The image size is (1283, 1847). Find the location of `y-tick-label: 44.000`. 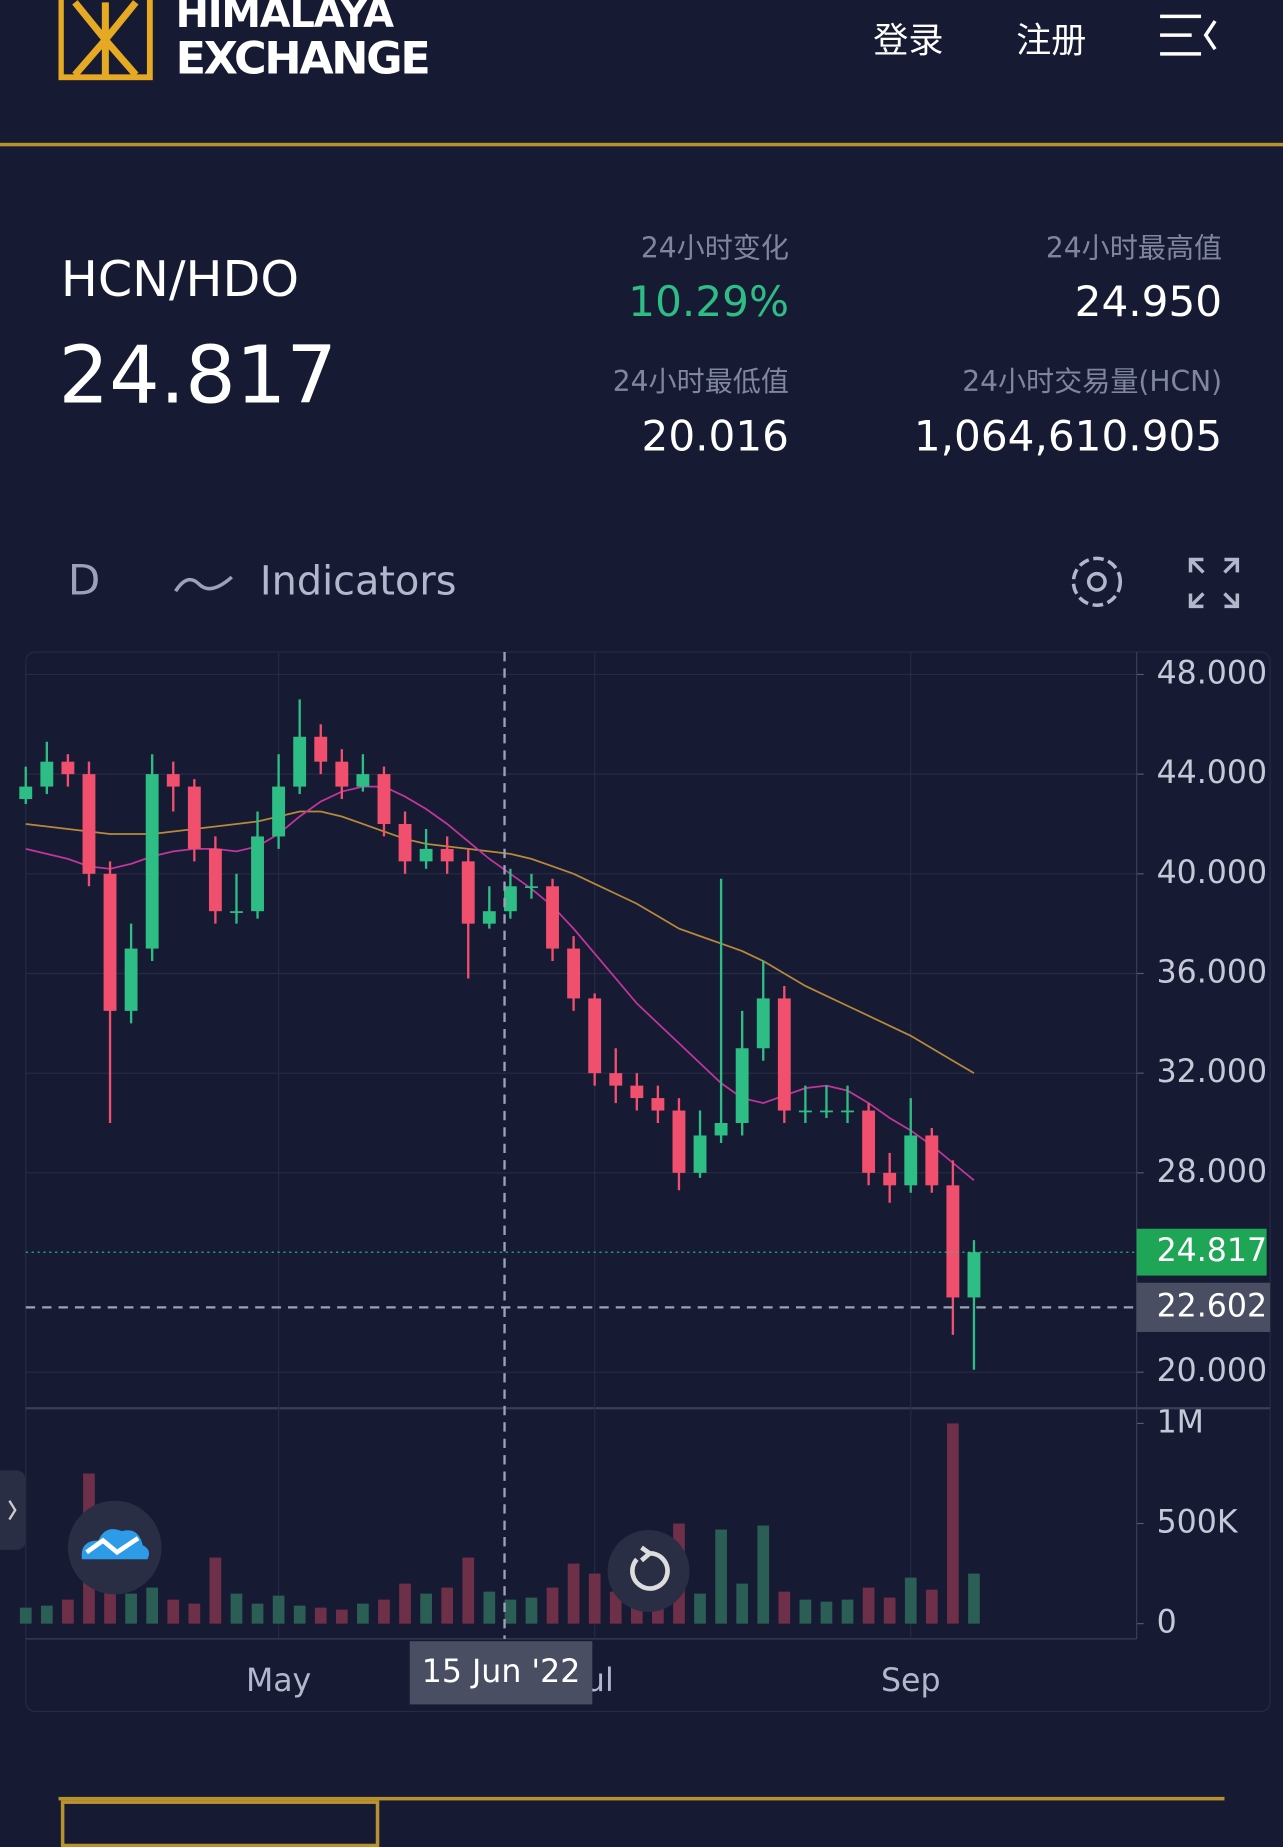

y-tick-label: 44.000 is located at coordinates (1212, 773).